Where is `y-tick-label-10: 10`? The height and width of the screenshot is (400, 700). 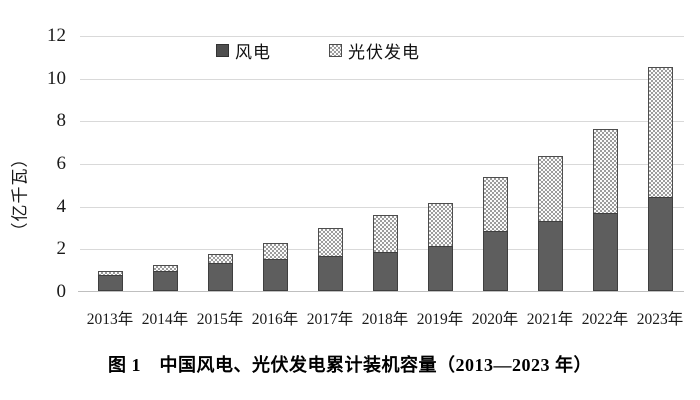 y-tick-label-10: 10 is located at coordinates (56, 78).